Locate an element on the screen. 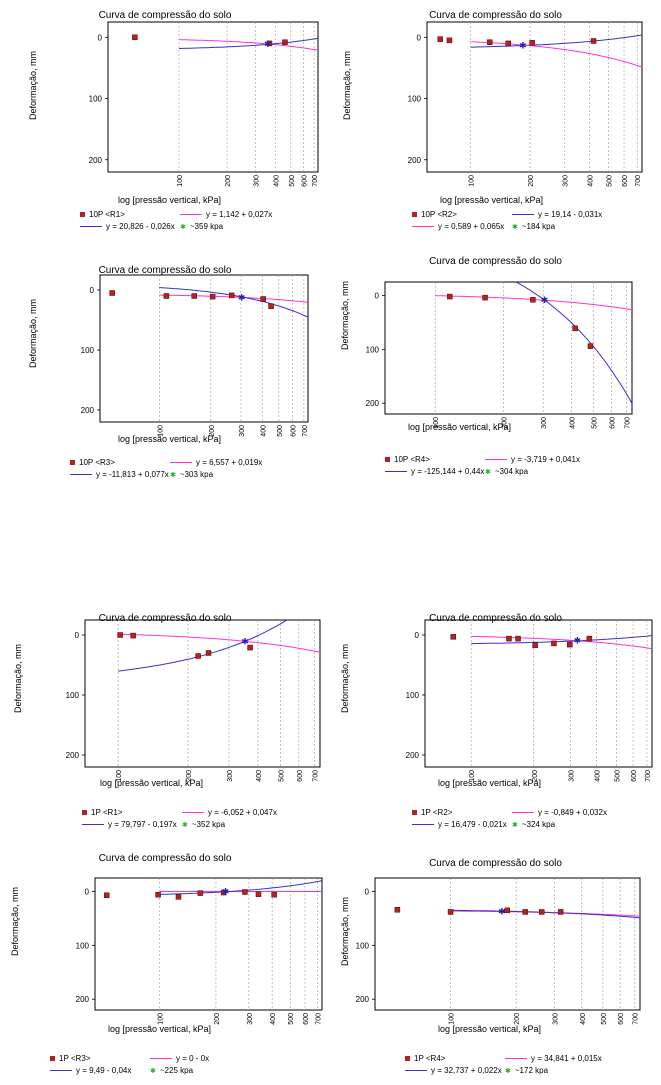  legend-item: ✱ ~184 kpa is located at coordinates (533, 226).